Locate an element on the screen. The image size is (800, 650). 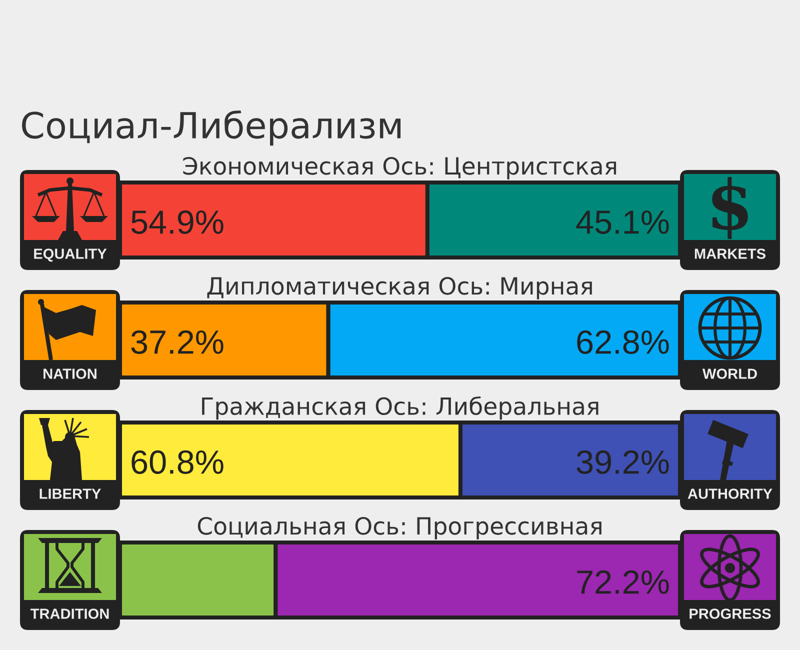
series-label: AUTHORITY is located at coordinates (730, 493).